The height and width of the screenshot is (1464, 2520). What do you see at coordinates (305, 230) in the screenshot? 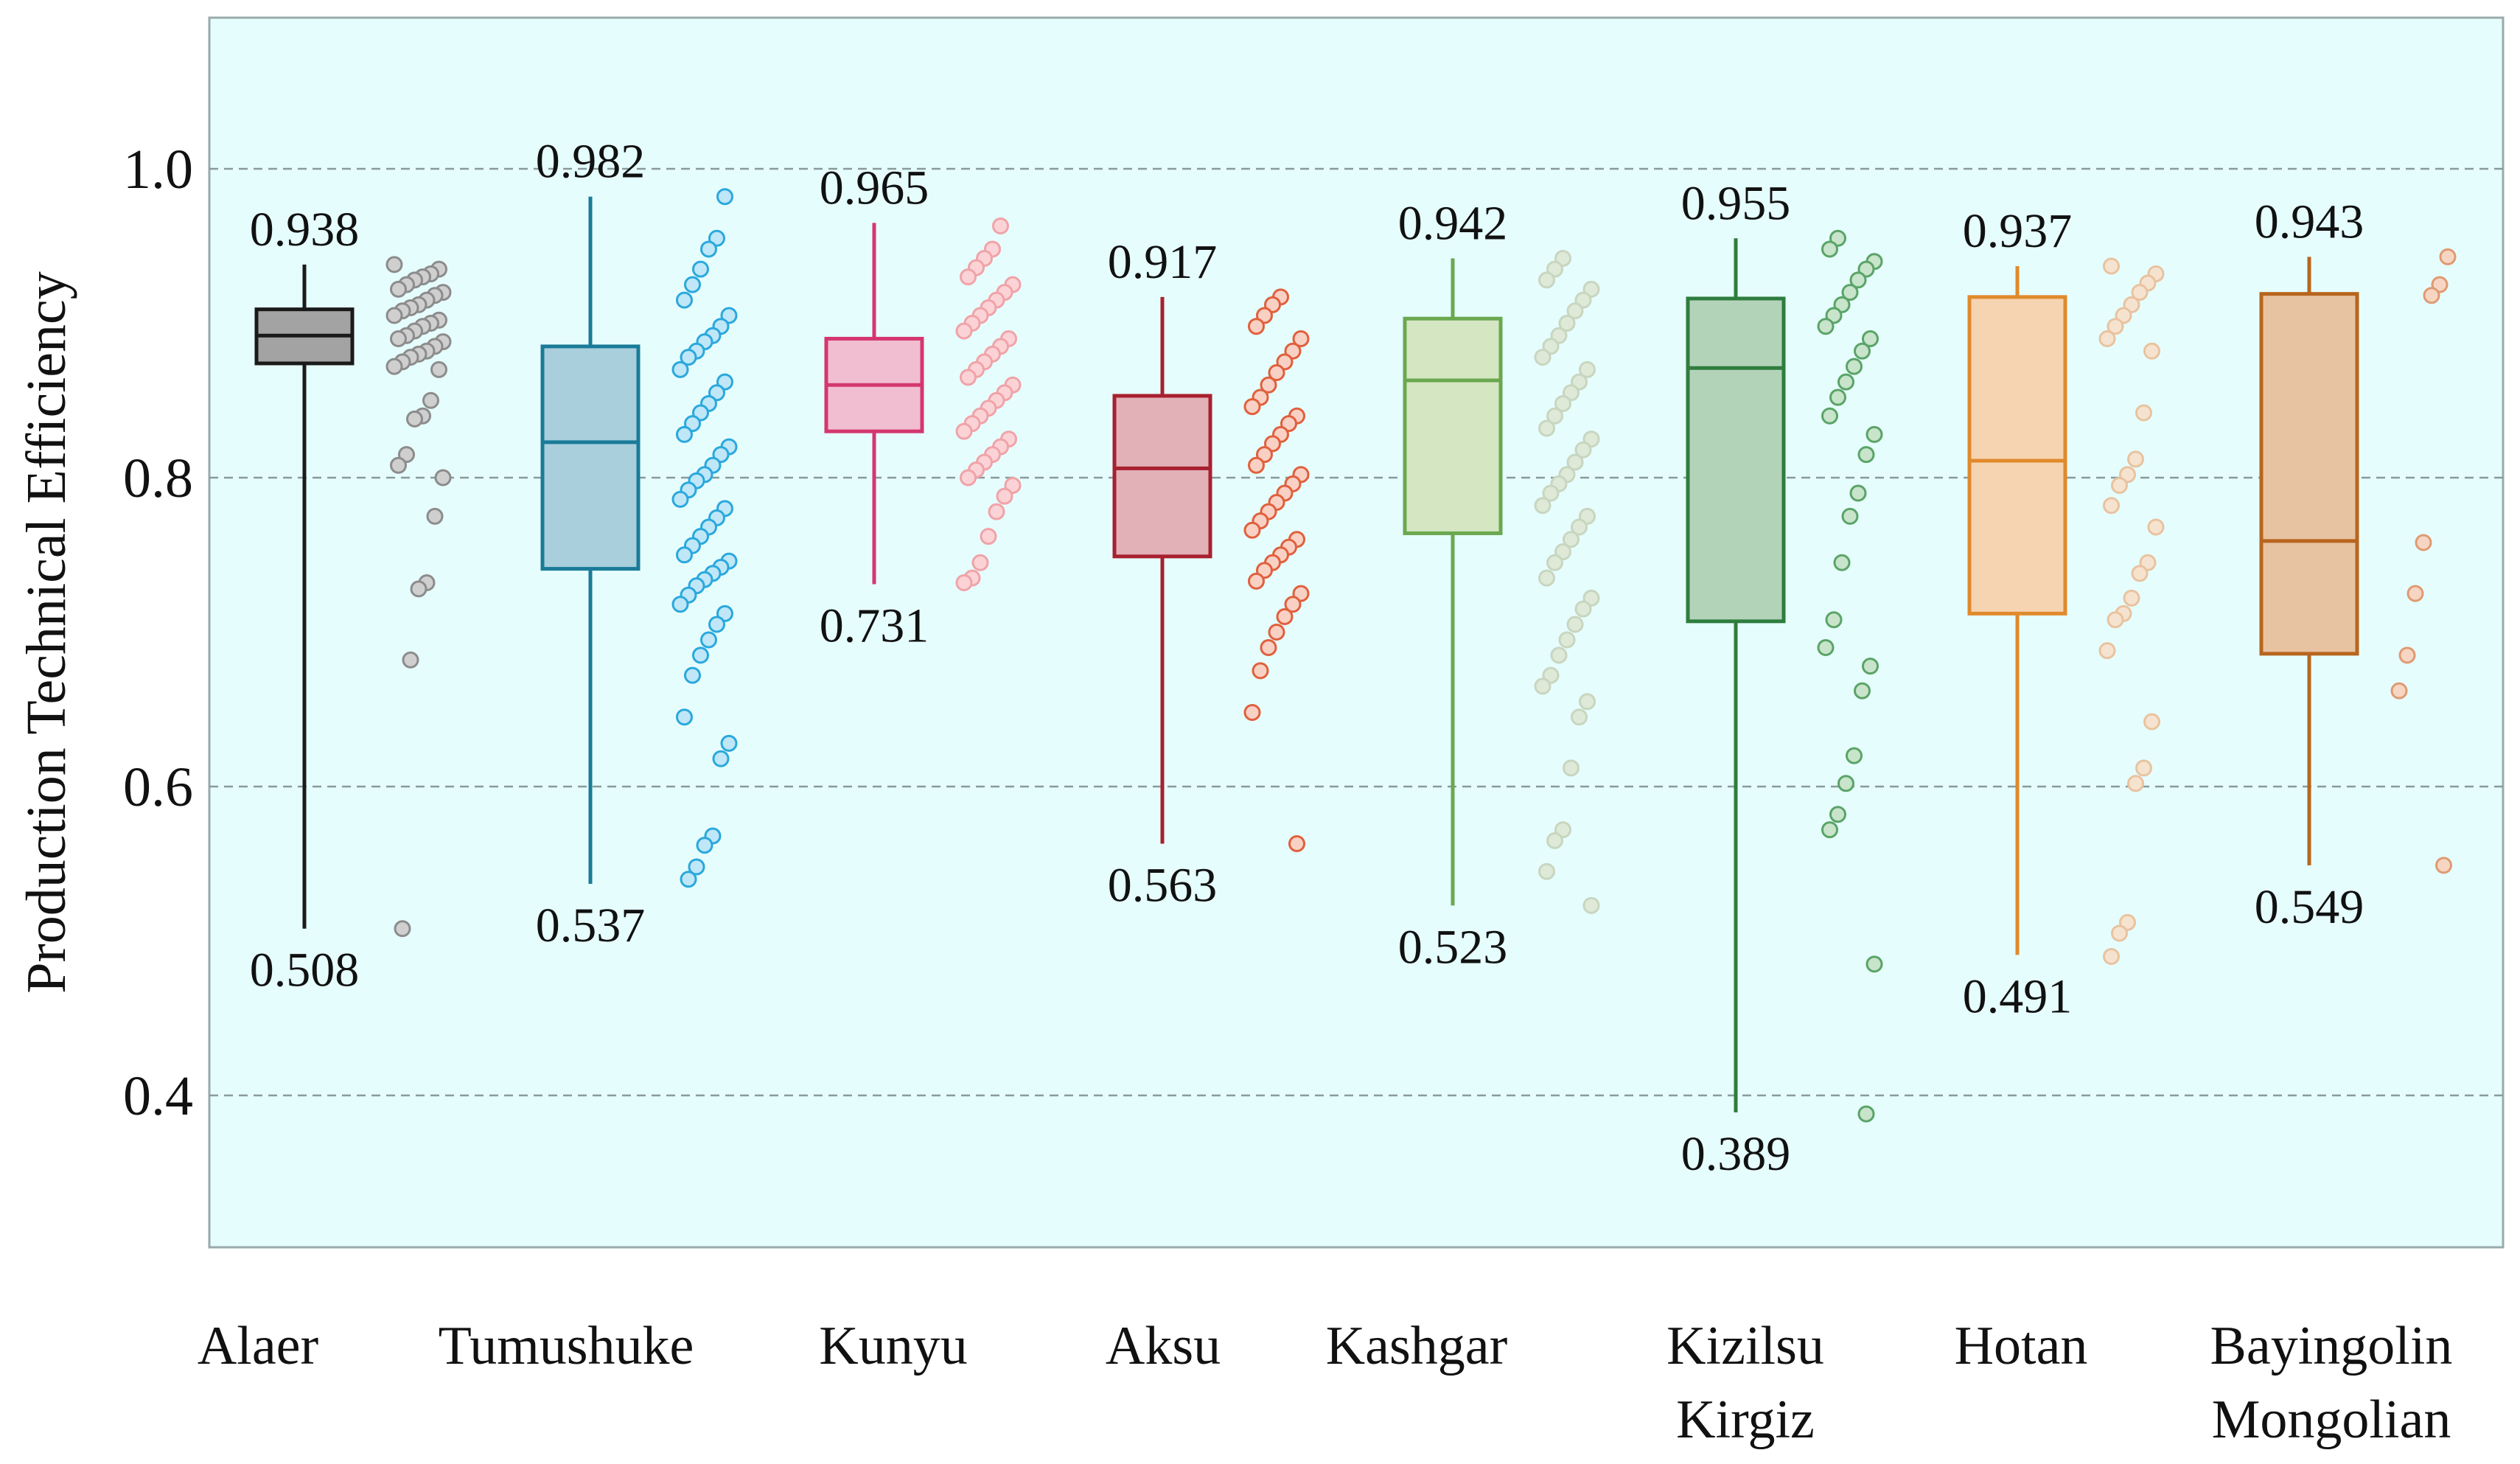
I see `max-label: 0.938` at bounding box center [305, 230].